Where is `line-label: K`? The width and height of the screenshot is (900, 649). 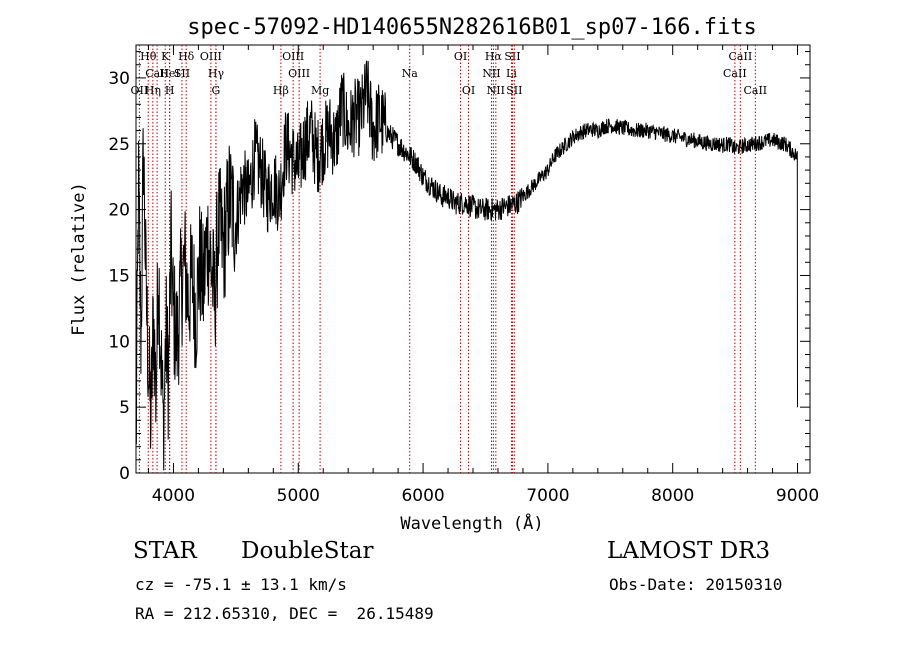
line-label: K is located at coordinates (165, 56).